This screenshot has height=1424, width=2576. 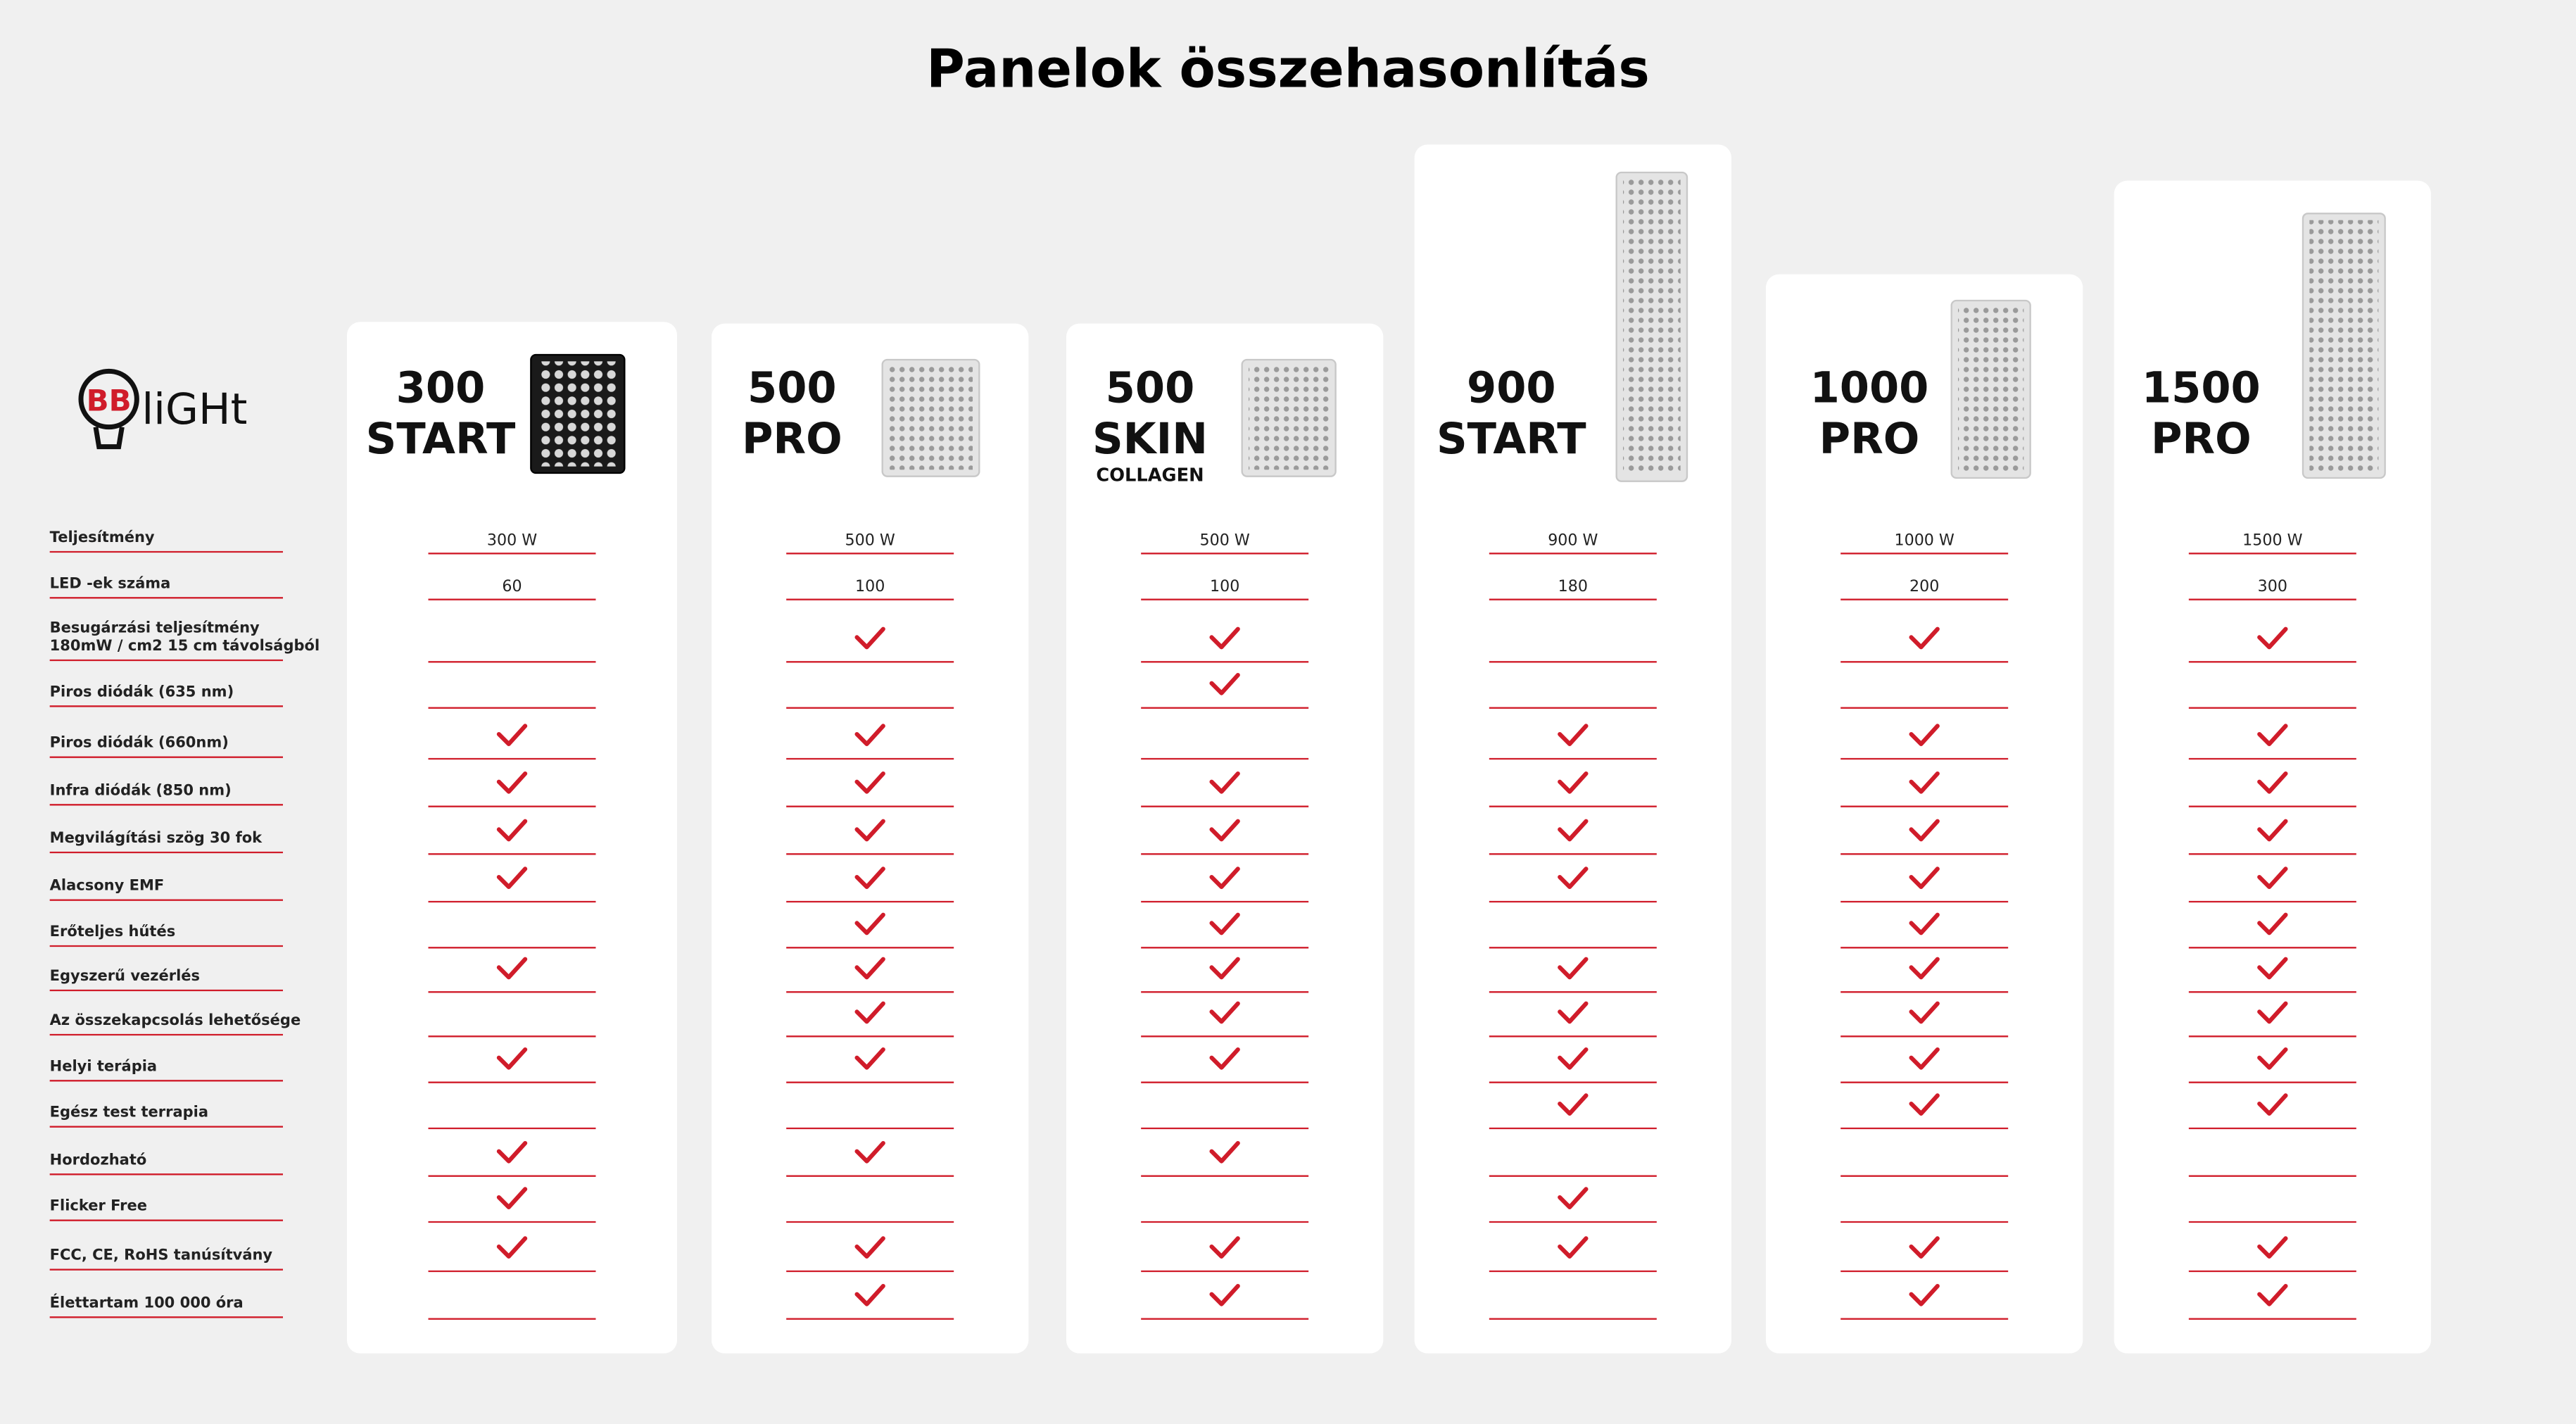 What do you see at coordinates (1924, 540) in the screenshot?
I see `cell-value: 1000 W` at bounding box center [1924, 540].